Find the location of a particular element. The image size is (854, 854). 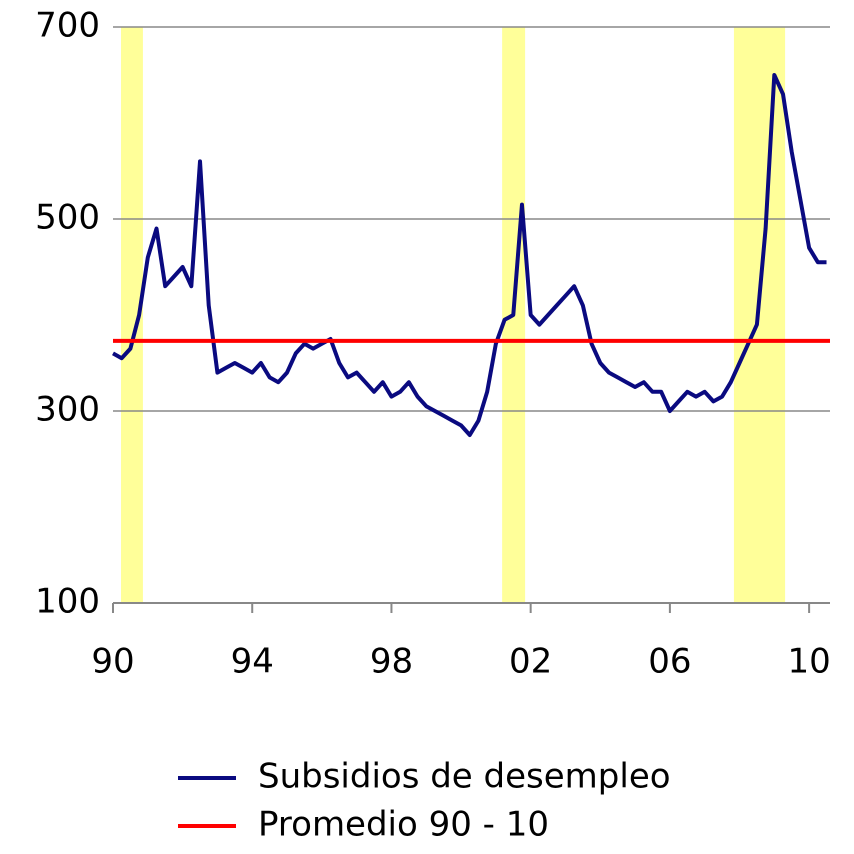

x-tick-label: 10 is located at coordinates (808, 662).